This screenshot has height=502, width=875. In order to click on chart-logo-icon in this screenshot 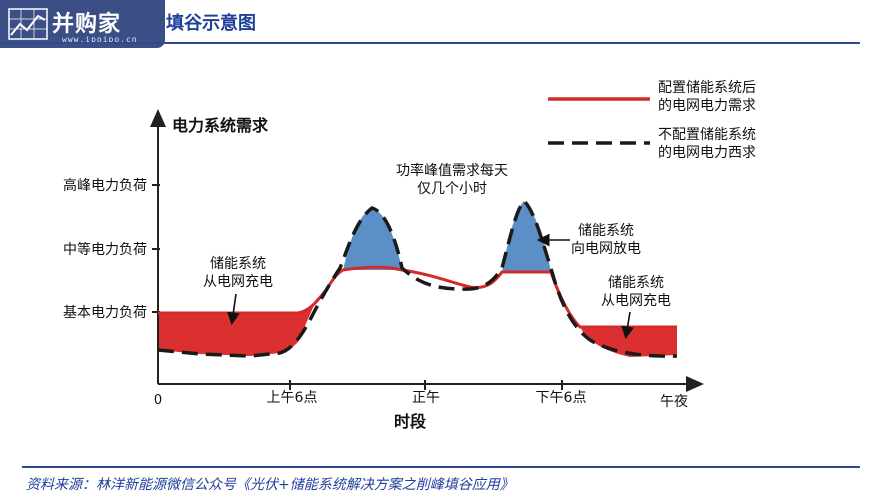, I will do `click(28, 24)`.